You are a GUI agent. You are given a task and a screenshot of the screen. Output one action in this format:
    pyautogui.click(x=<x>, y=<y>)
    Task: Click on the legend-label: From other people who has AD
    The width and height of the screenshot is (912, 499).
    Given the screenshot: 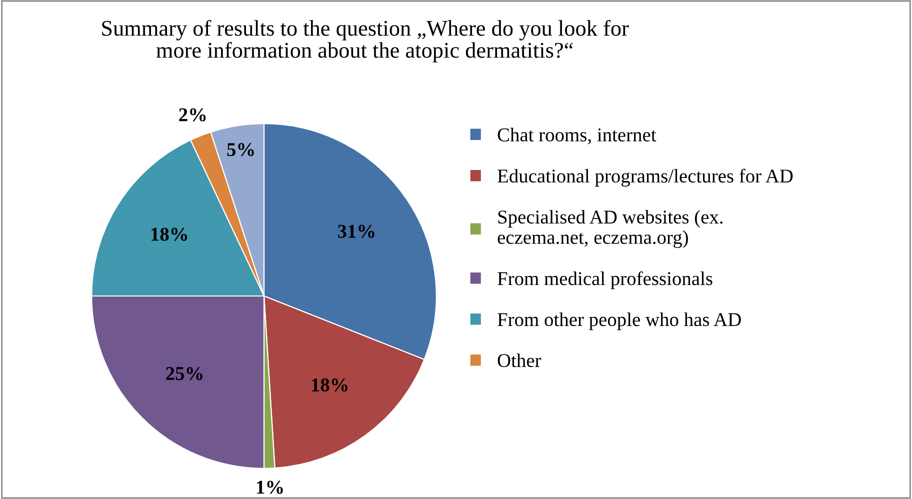 What is the action you would take?
    pyautogui.click(x=619, y=321)
    